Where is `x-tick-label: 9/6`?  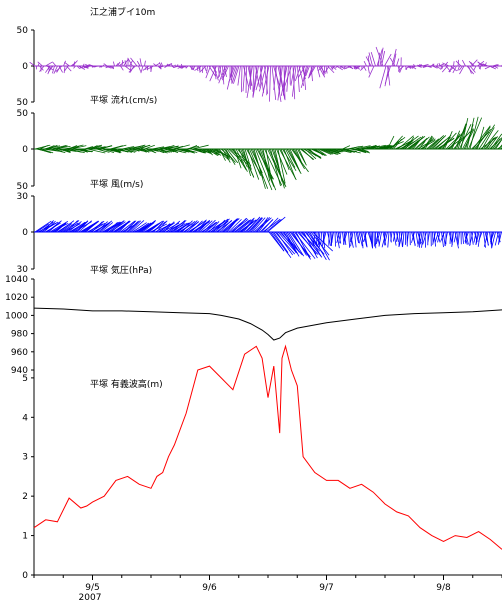
x-tick-label: 9/6 is located at coordinates (209, 588).